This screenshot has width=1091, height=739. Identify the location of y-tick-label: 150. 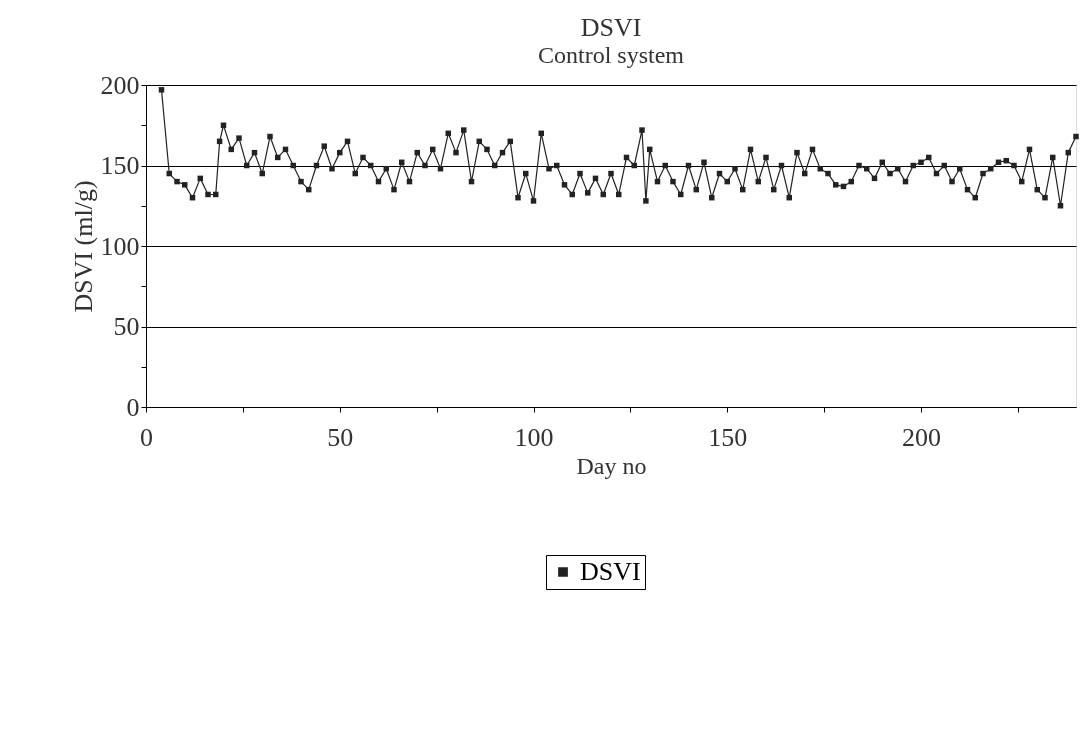
(120, 165).